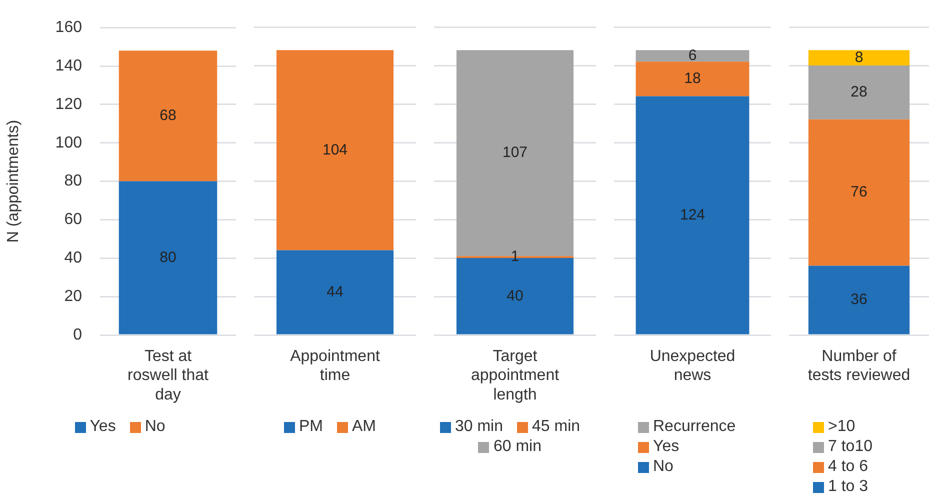  I want to click on data-label: 28, so click(859, 92).